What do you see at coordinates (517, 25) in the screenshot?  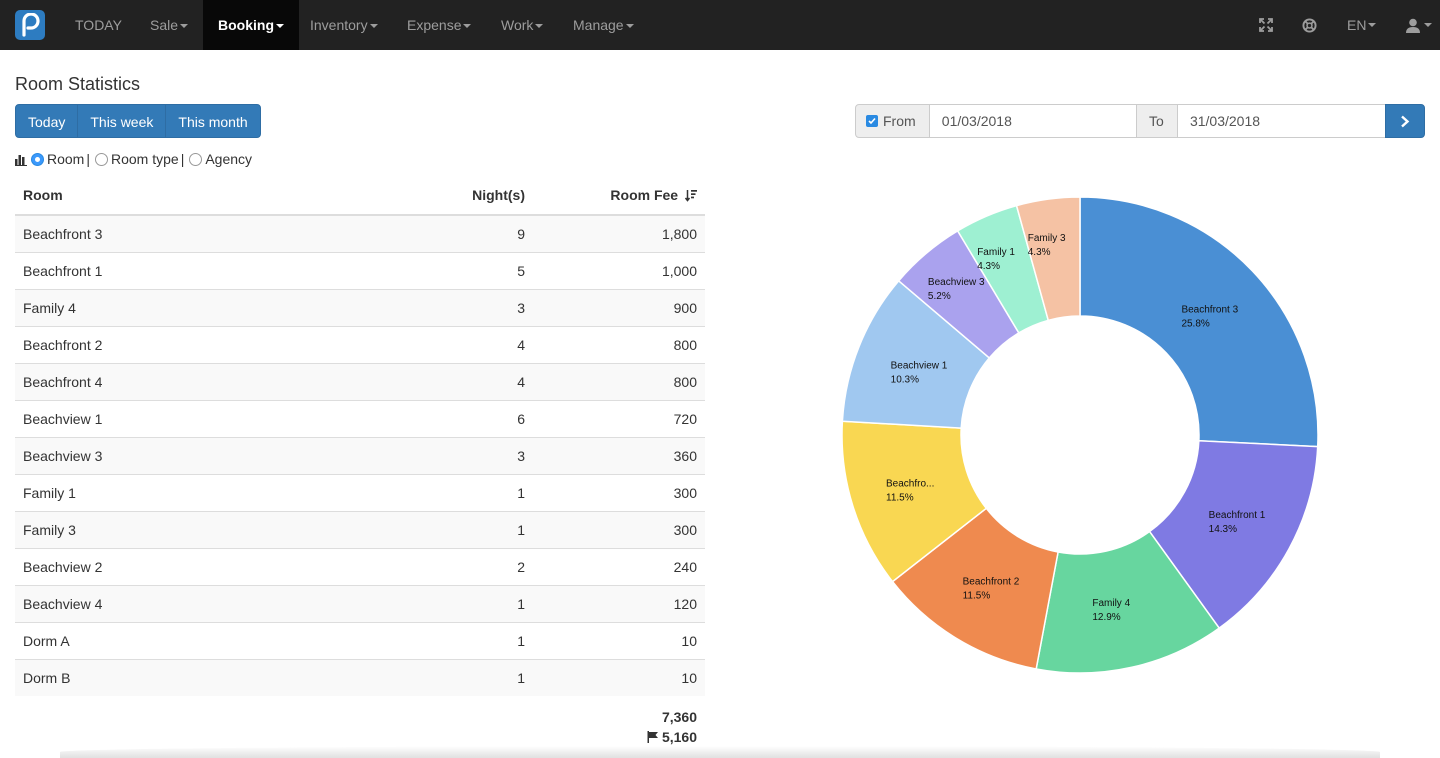 I see `nav-item-label: Work` at bounding box center [517, 25].